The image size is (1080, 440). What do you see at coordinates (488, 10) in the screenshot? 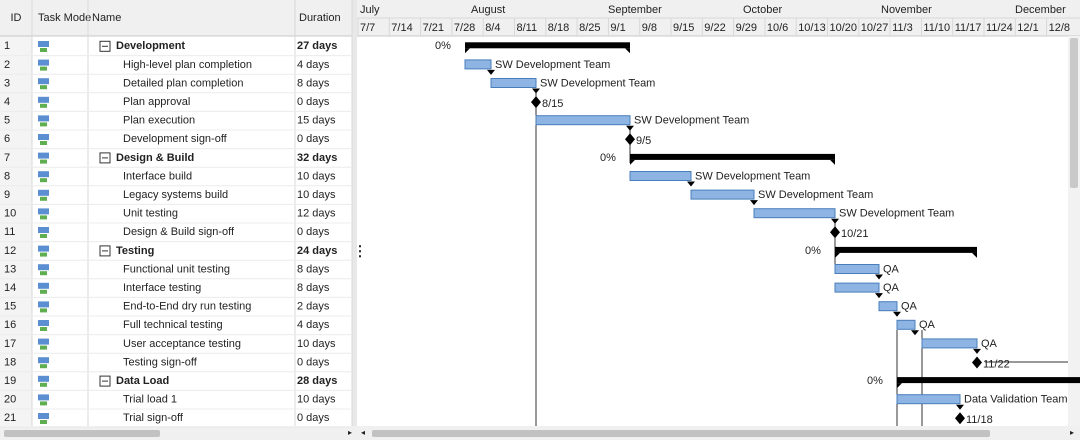
I see `month-label: August` at bounding box center [488, 10].